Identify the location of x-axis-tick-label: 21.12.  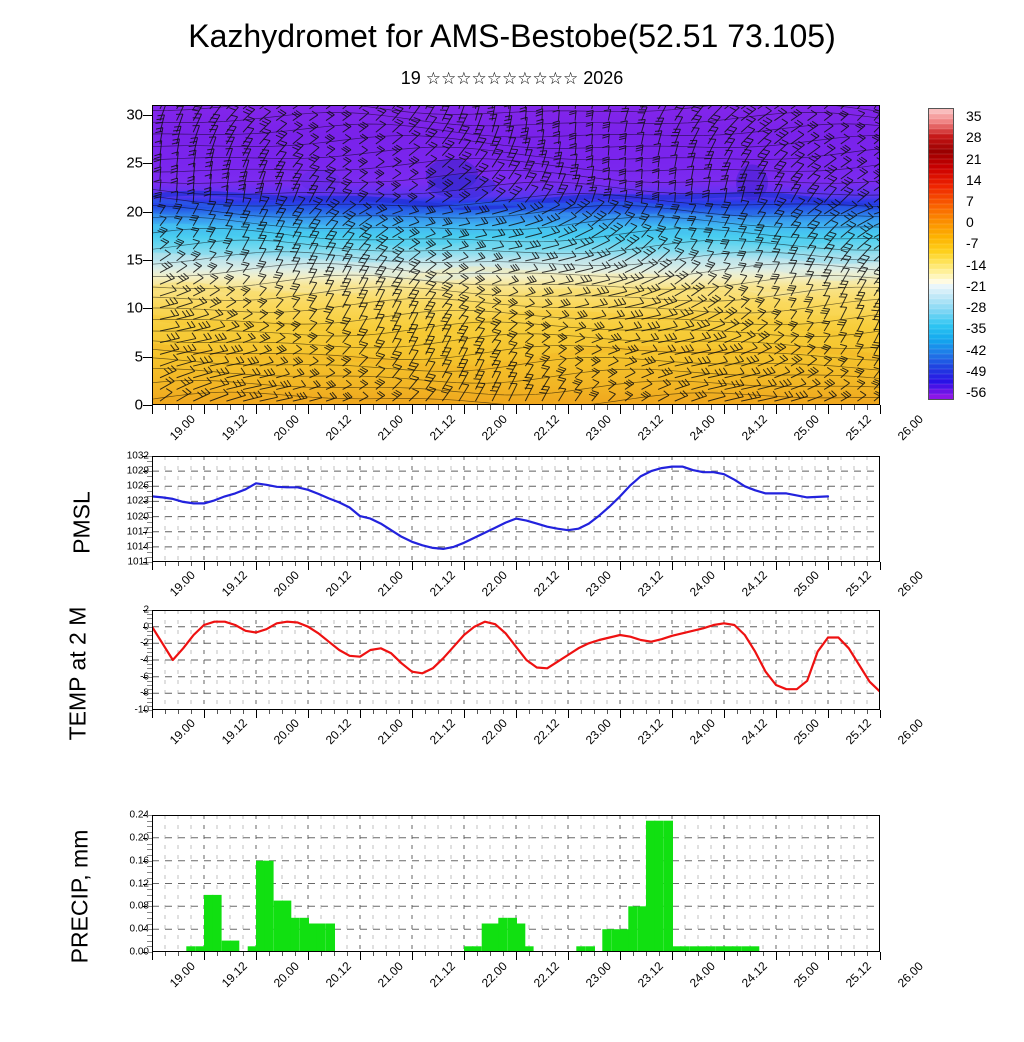
(442, 583).